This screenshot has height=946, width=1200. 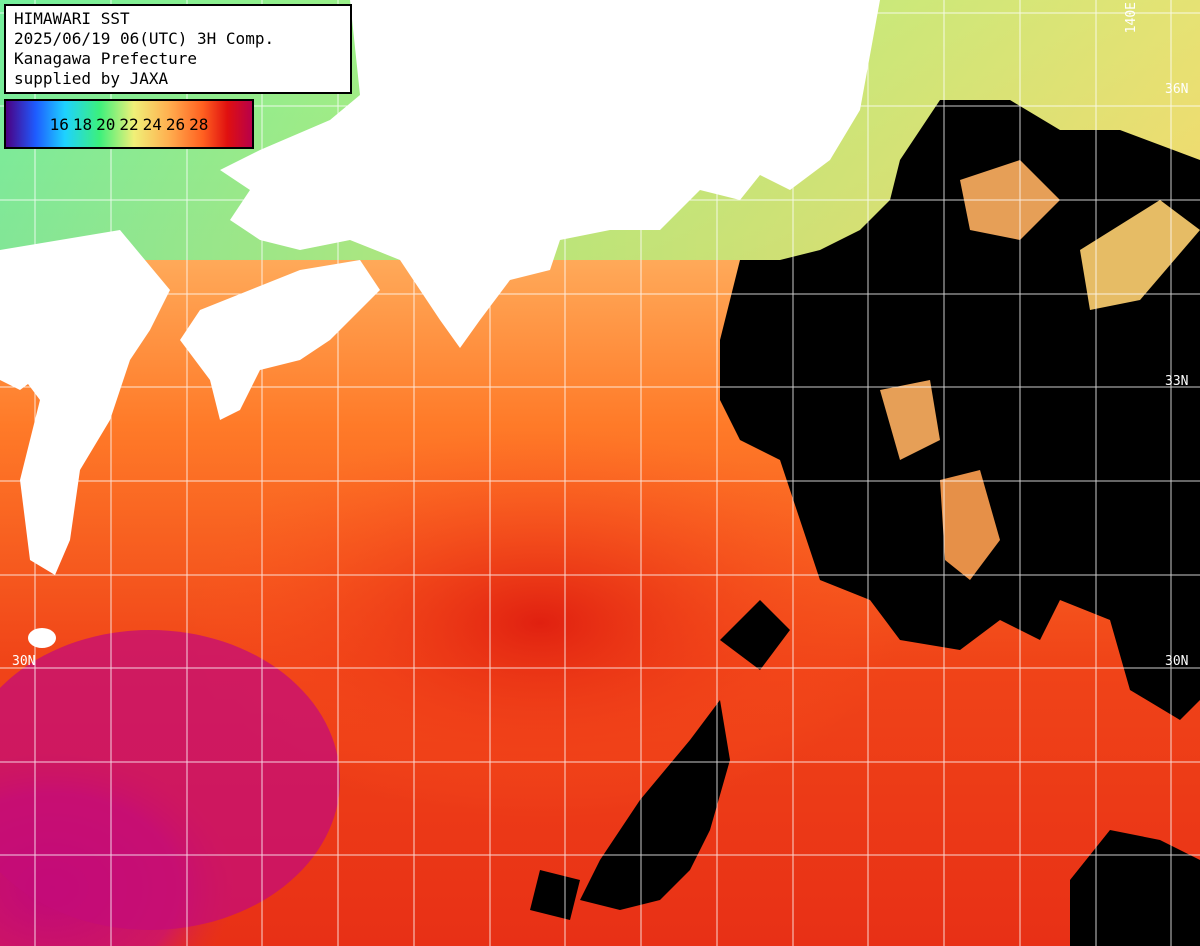 What do you see at coordinates (1131, 18) in the screenshot?
I see `lon-label-140e: 140E` at bounding box center [1131, 18].